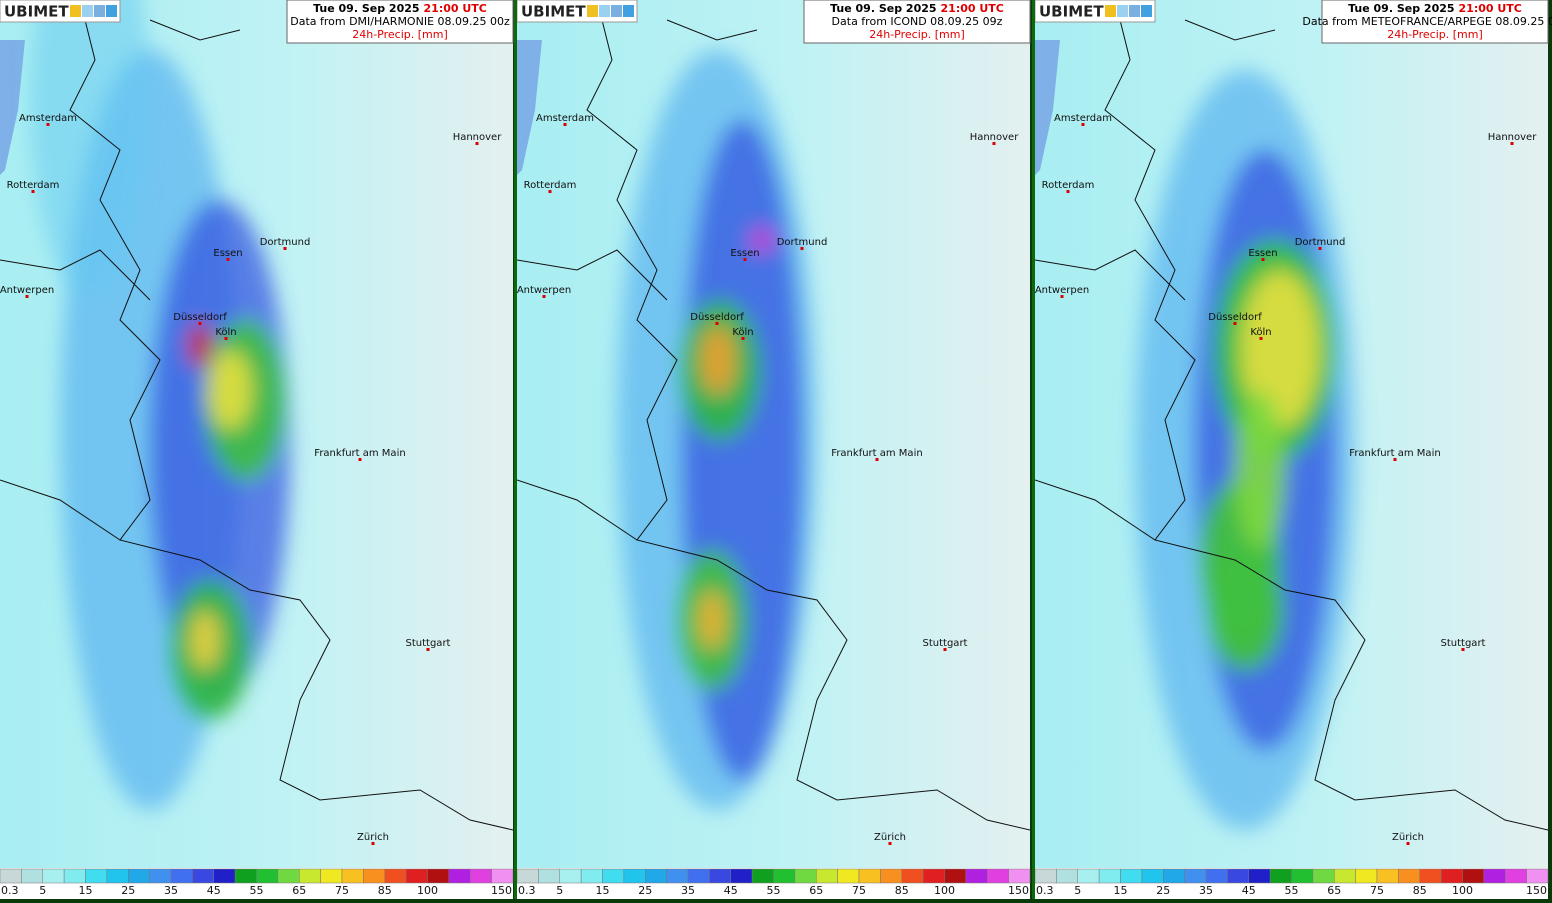  What do you see at coordinates (1163, 890) in the screenshot?
I see `legend-tick-label: 25` at bounding box center [1163, 890].